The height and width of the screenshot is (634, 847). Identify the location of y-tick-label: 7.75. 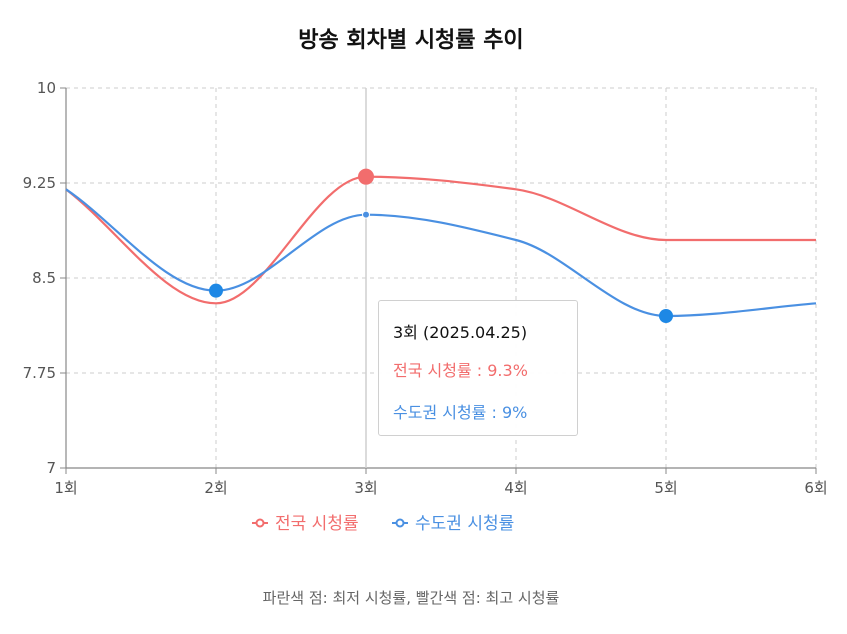
(39, 373).